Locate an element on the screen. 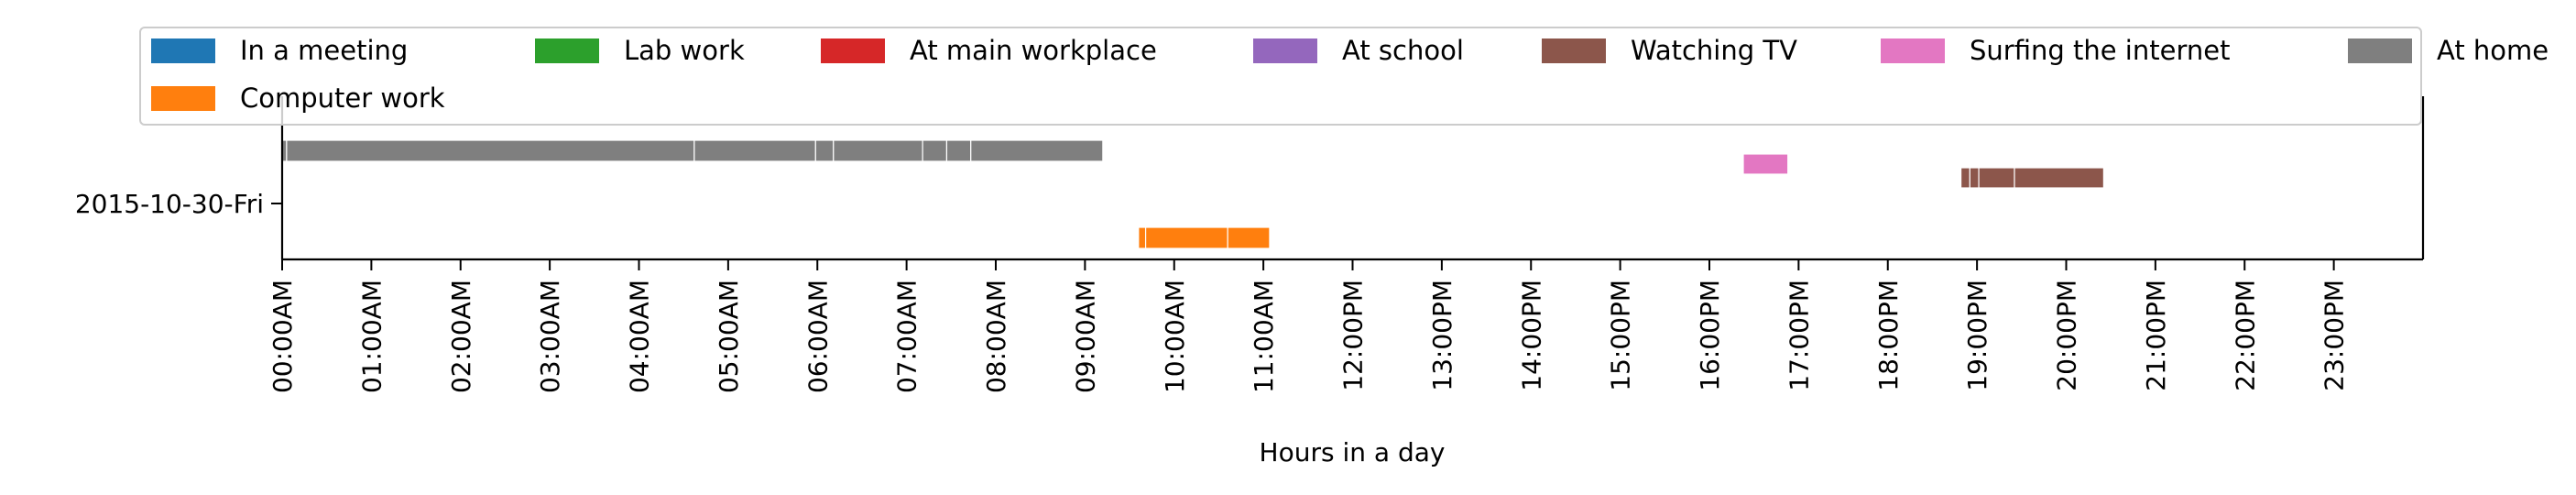 This screenshot has width=2576, height=495. x-tick-label: 23:00PM is located at coordinates (2334, 335).